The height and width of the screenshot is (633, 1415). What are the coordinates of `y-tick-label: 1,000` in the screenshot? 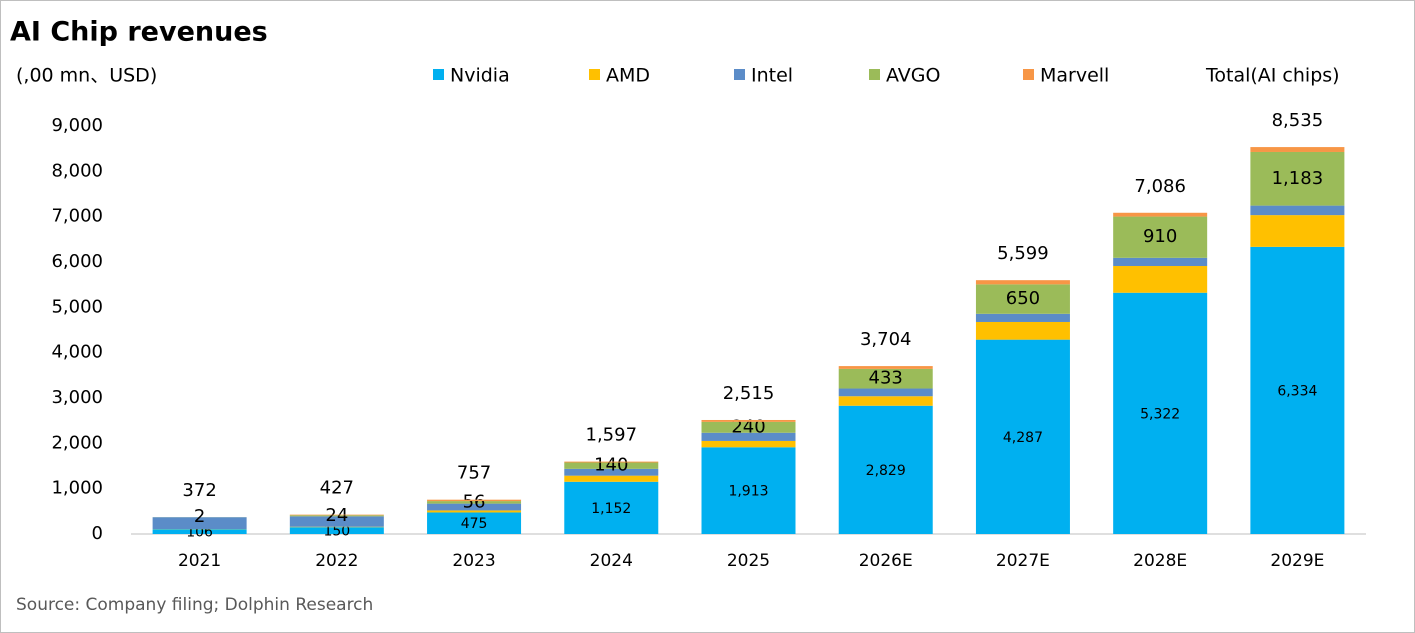 It's located at (77, 488).